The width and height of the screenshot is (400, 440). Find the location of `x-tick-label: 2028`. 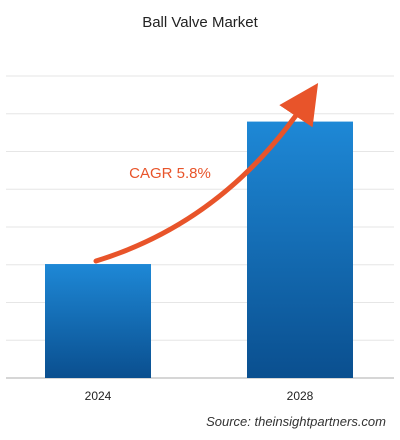

x-tick-label: 2028 is located at coordinates (300, 396).